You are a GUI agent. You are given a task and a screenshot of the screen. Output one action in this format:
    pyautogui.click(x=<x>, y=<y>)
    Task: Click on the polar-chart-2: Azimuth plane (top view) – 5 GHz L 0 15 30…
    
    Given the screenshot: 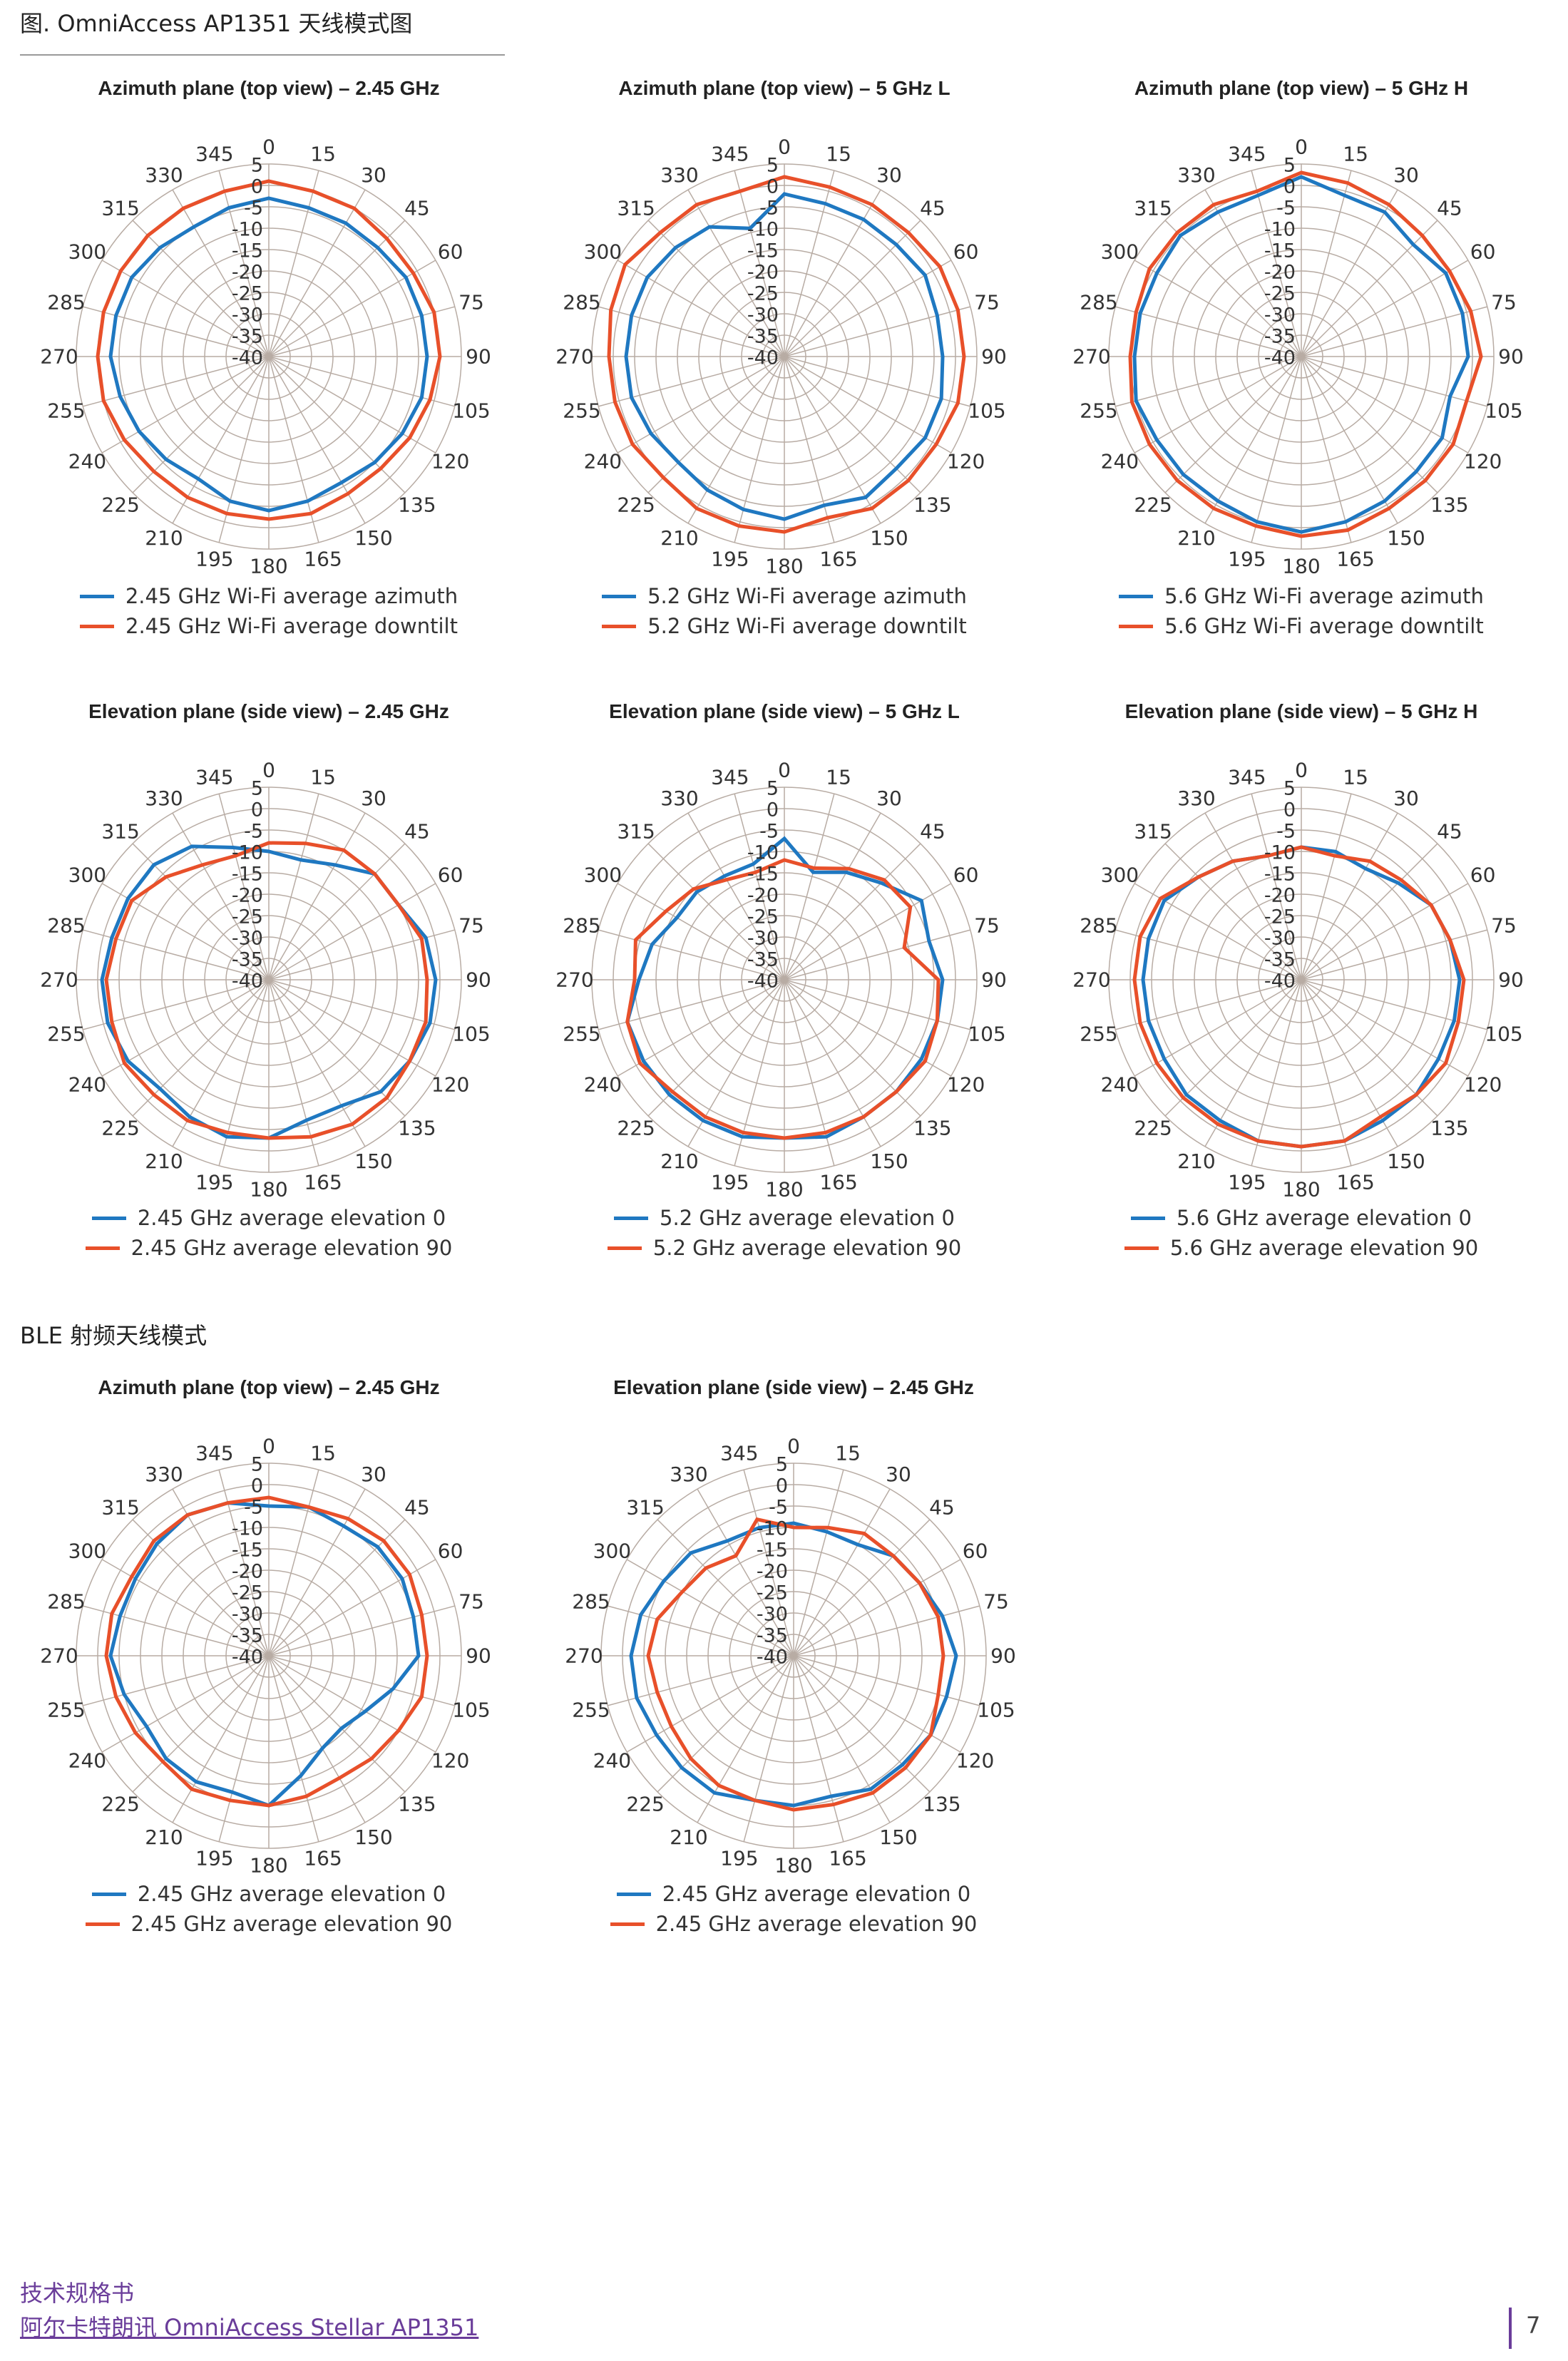 What is the action you would take?
    pyautogui.click(x=784, y=369)
    